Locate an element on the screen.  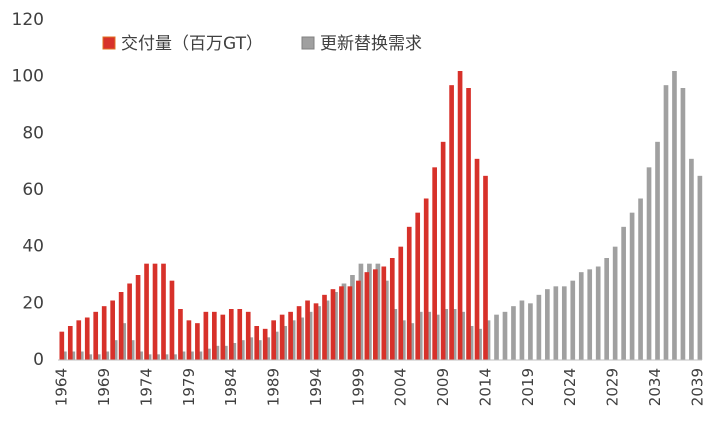
x-tick-label: 2019 is located at coordinates (528, 387).